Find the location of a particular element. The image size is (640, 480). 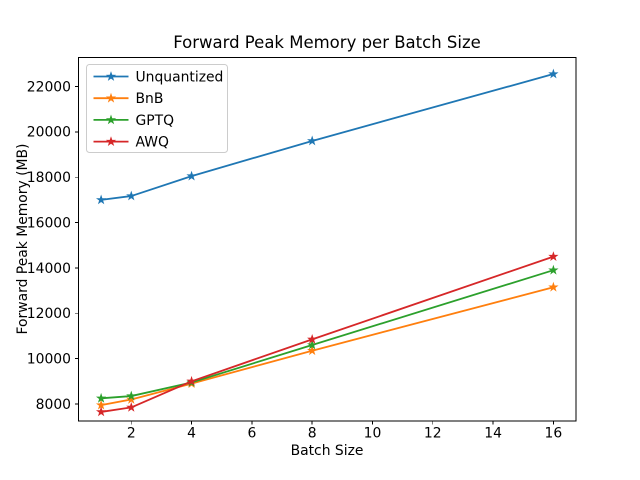

y-tick-label: 16000 is located at coordinates (49, 223).